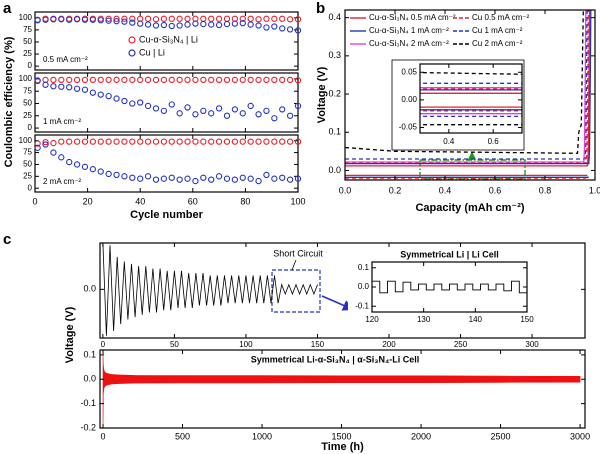 The image size is (600, 454). What do you see at coordinates (296, 291) in the screenshot?
I see `short-circuit-box` at bounding box center [296, 291].